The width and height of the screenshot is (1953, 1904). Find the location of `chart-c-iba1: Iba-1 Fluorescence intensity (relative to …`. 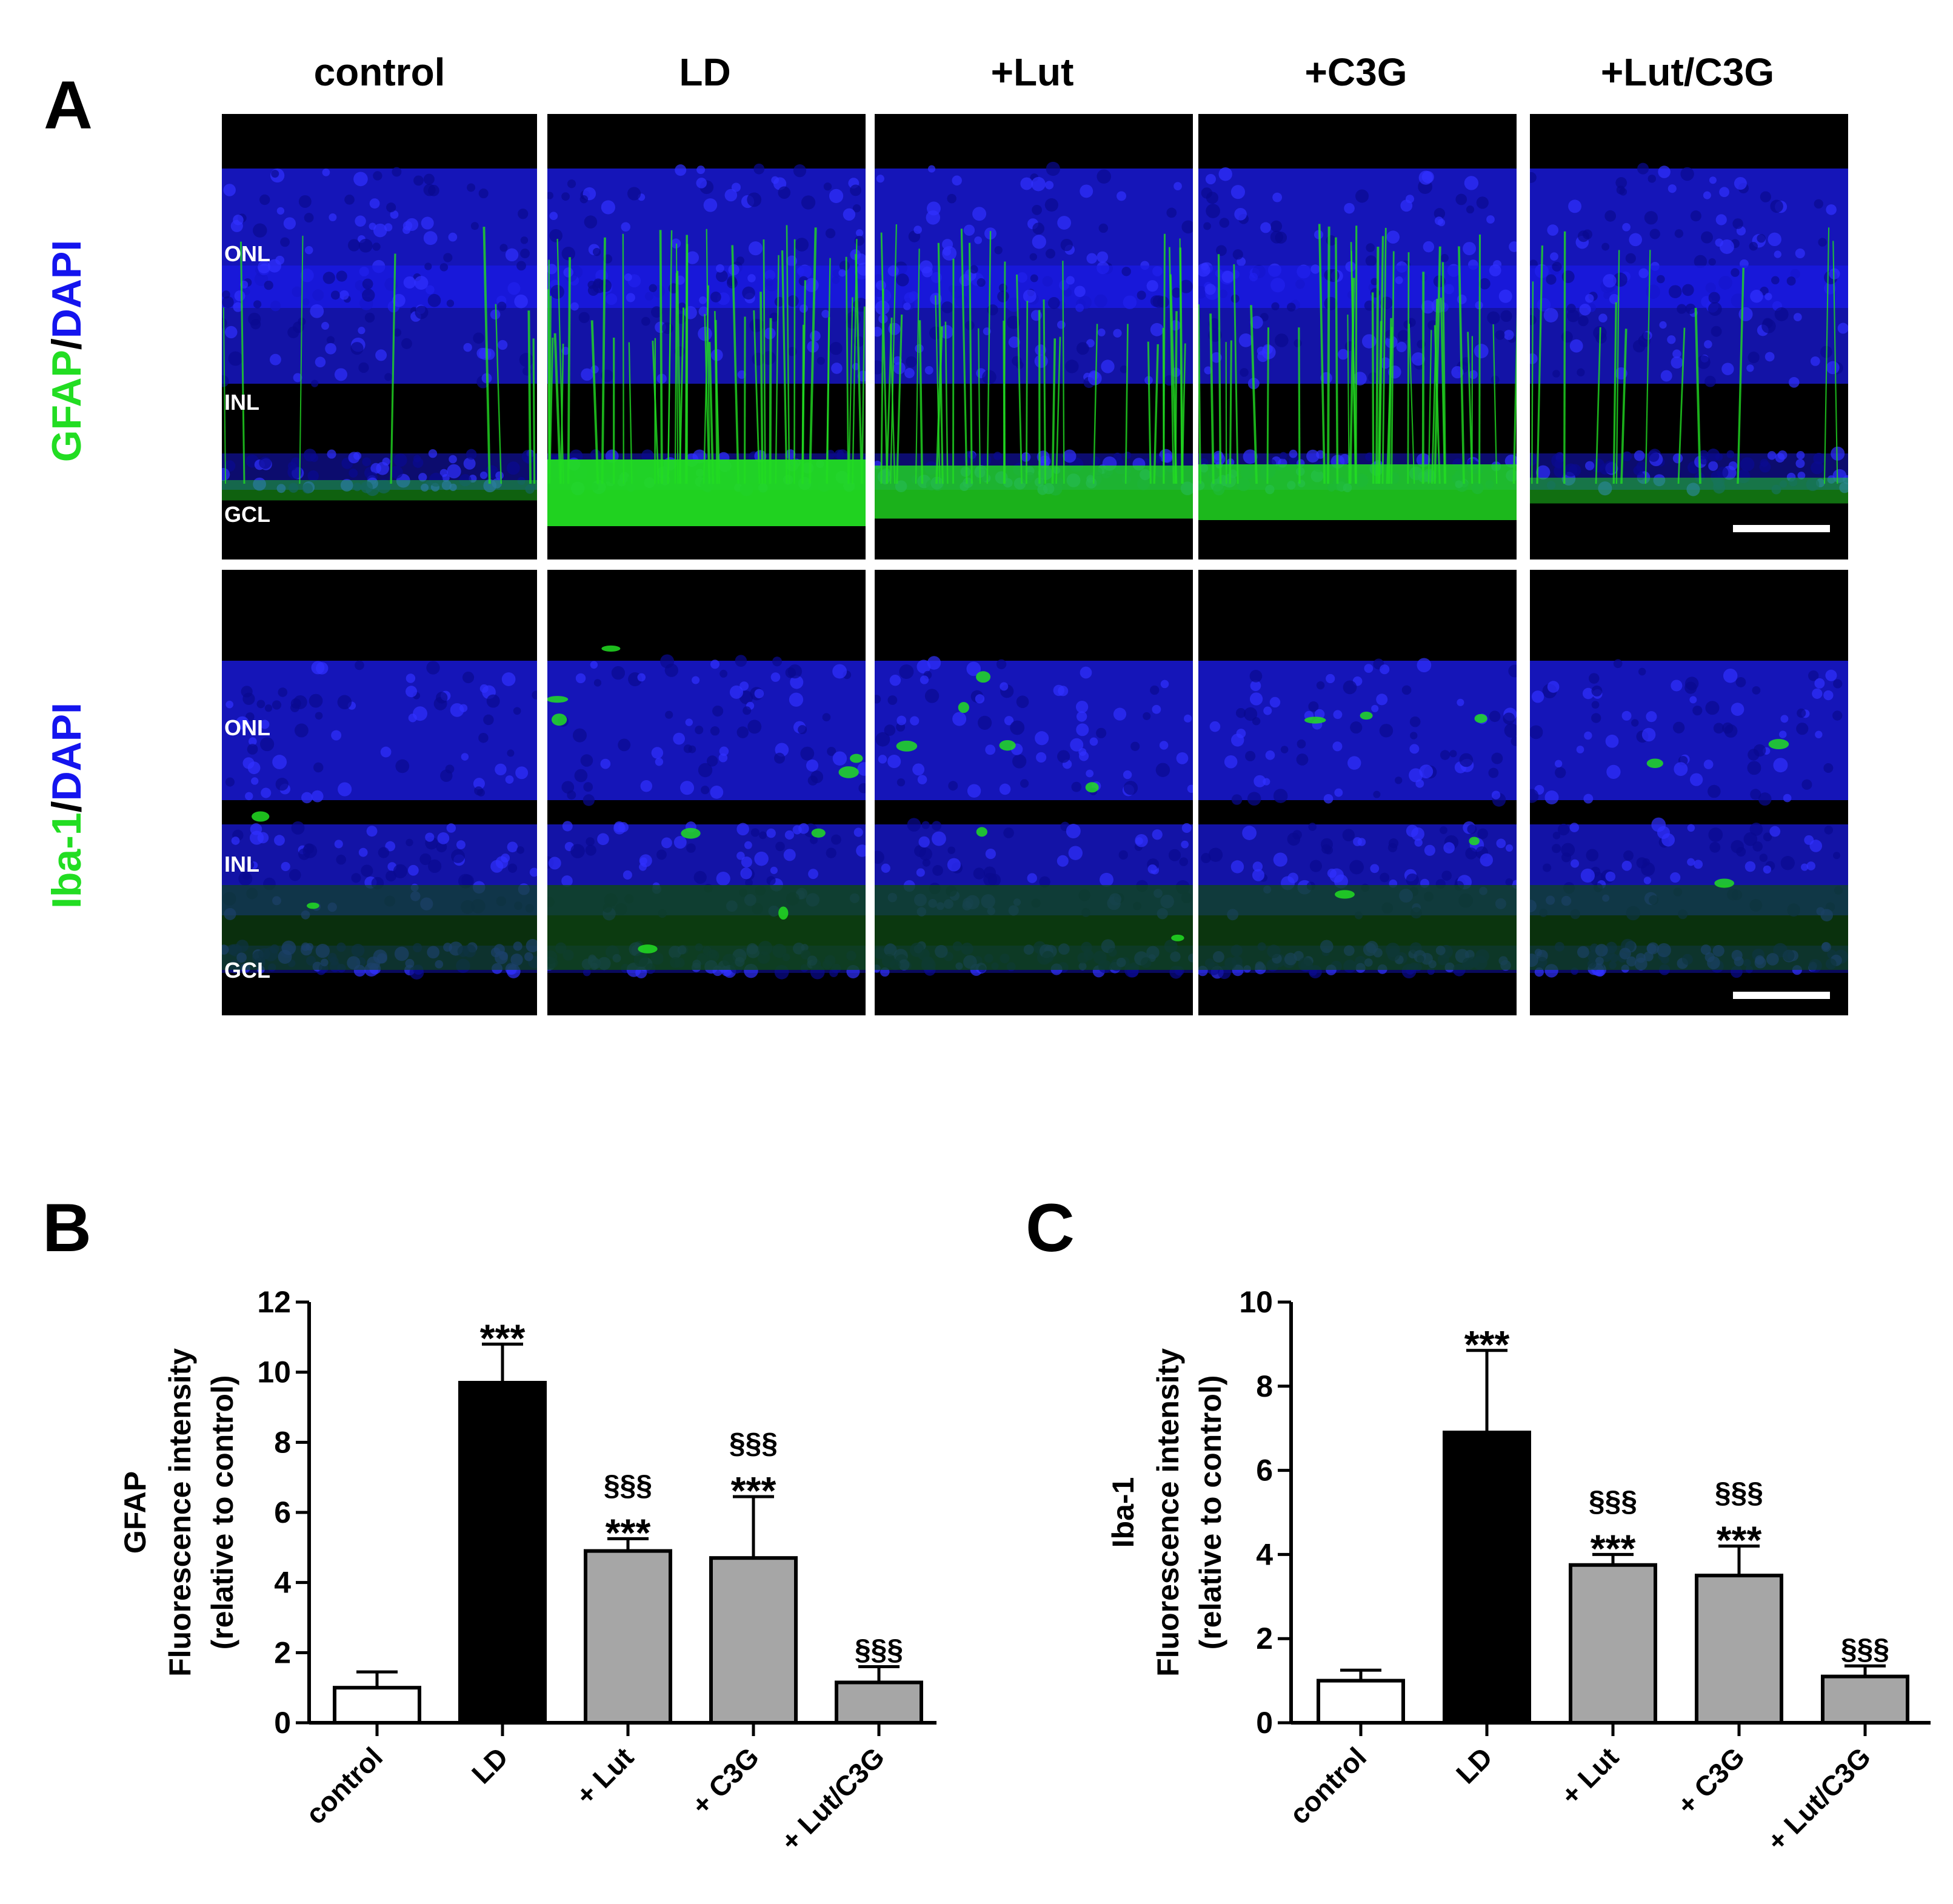

chart-c-iba1: Iba-1 Fluorescence intensity (relative to … is located at coordinates (1519, 1571).